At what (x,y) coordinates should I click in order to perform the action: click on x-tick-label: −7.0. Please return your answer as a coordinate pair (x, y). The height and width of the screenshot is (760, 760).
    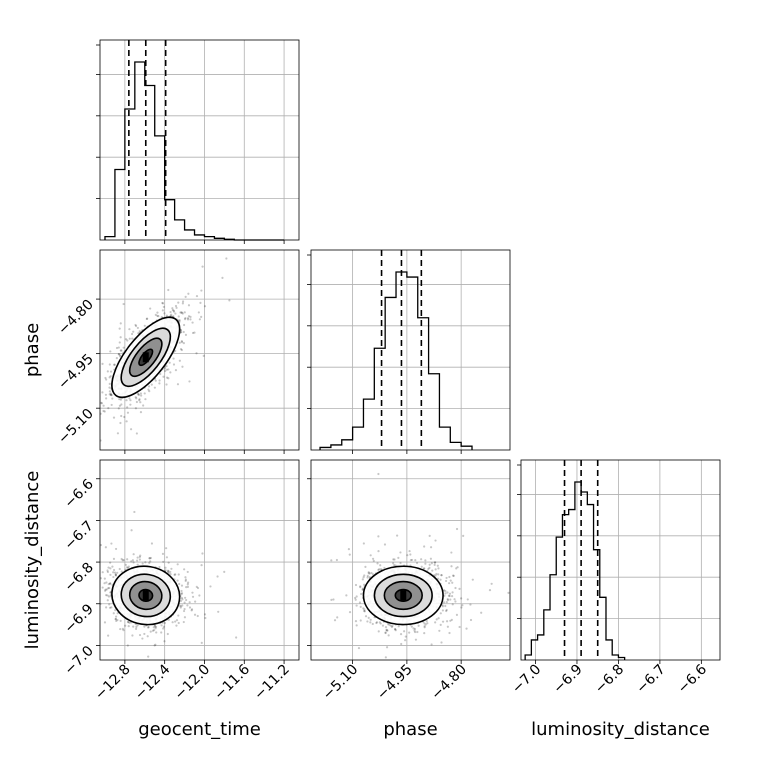
    Looking at the image, I should click on (526, 679).